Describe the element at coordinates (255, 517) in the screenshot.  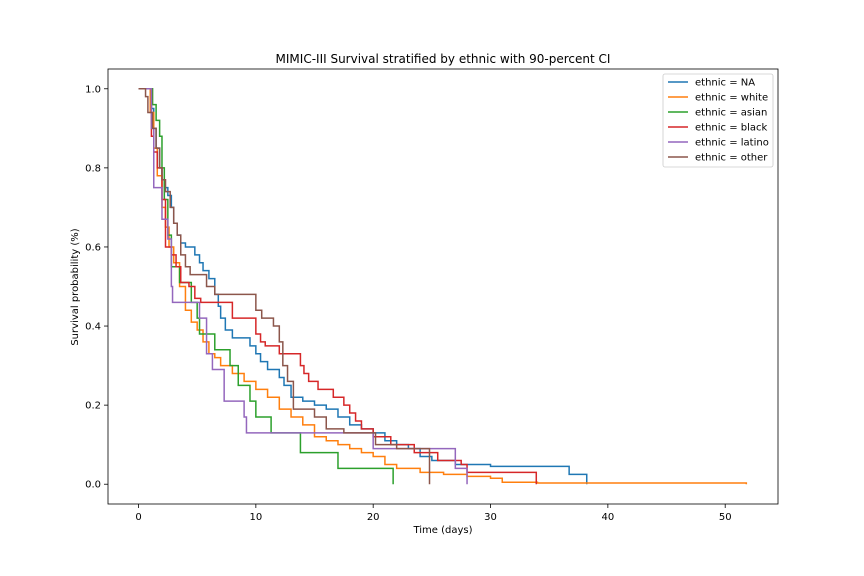
I see `x-tick-label: 10` at that location.